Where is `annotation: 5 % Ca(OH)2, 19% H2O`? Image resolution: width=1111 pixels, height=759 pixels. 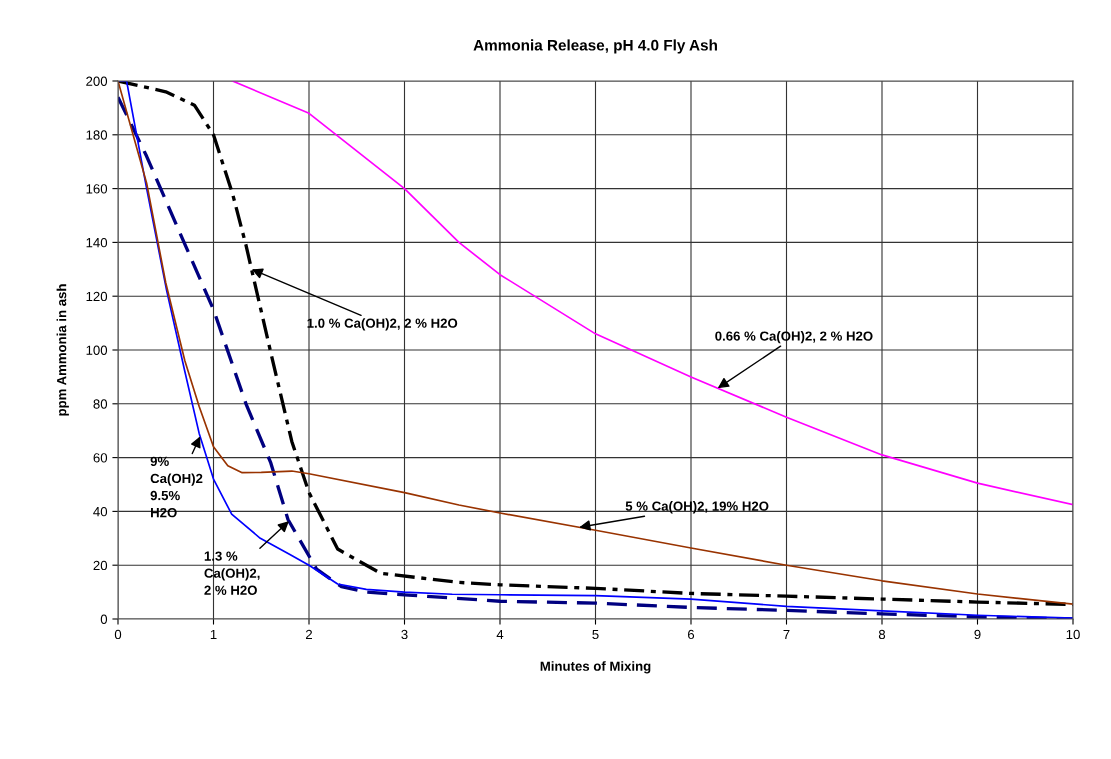
annotation: 5 % Ca(OH)2, 19% H2O is located at coordinates (697, 507).